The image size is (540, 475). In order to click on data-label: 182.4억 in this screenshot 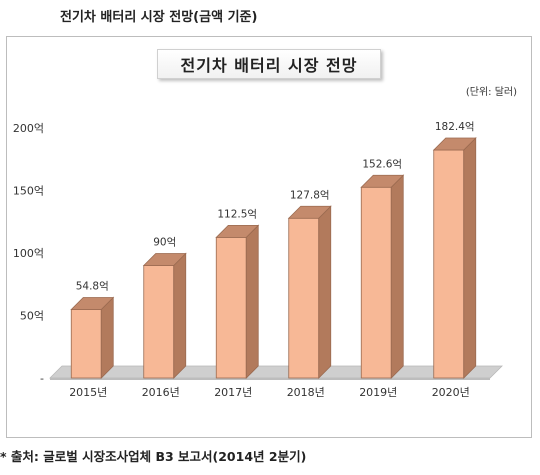, I will do `click(455, 127)`.